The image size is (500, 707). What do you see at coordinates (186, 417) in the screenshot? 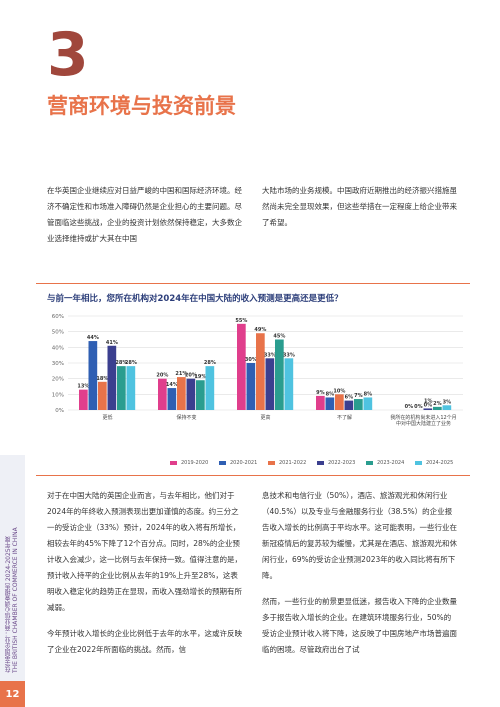
I see `x-category-label: 保持不变` at bounding box center [186, 417].